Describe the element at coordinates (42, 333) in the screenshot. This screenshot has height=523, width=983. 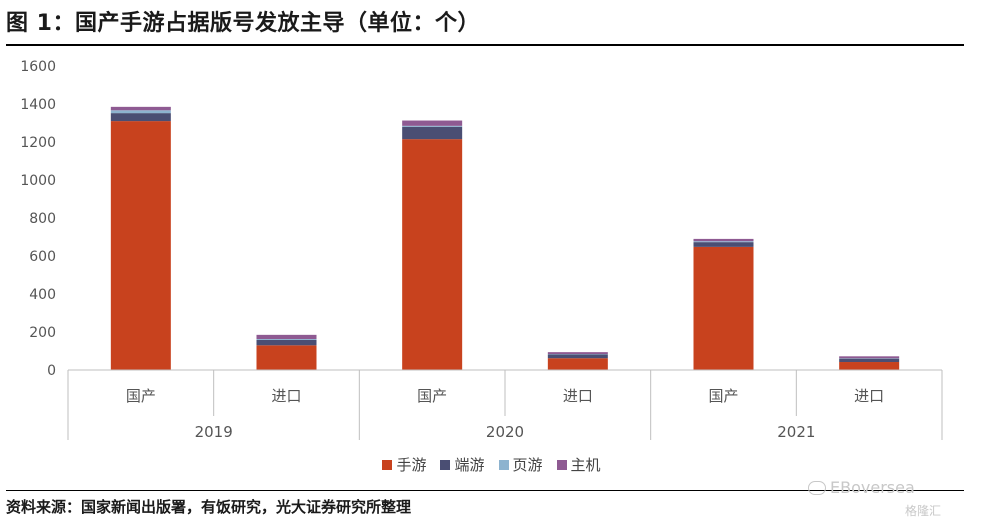
I see `y-tick-label: 200` at that location.